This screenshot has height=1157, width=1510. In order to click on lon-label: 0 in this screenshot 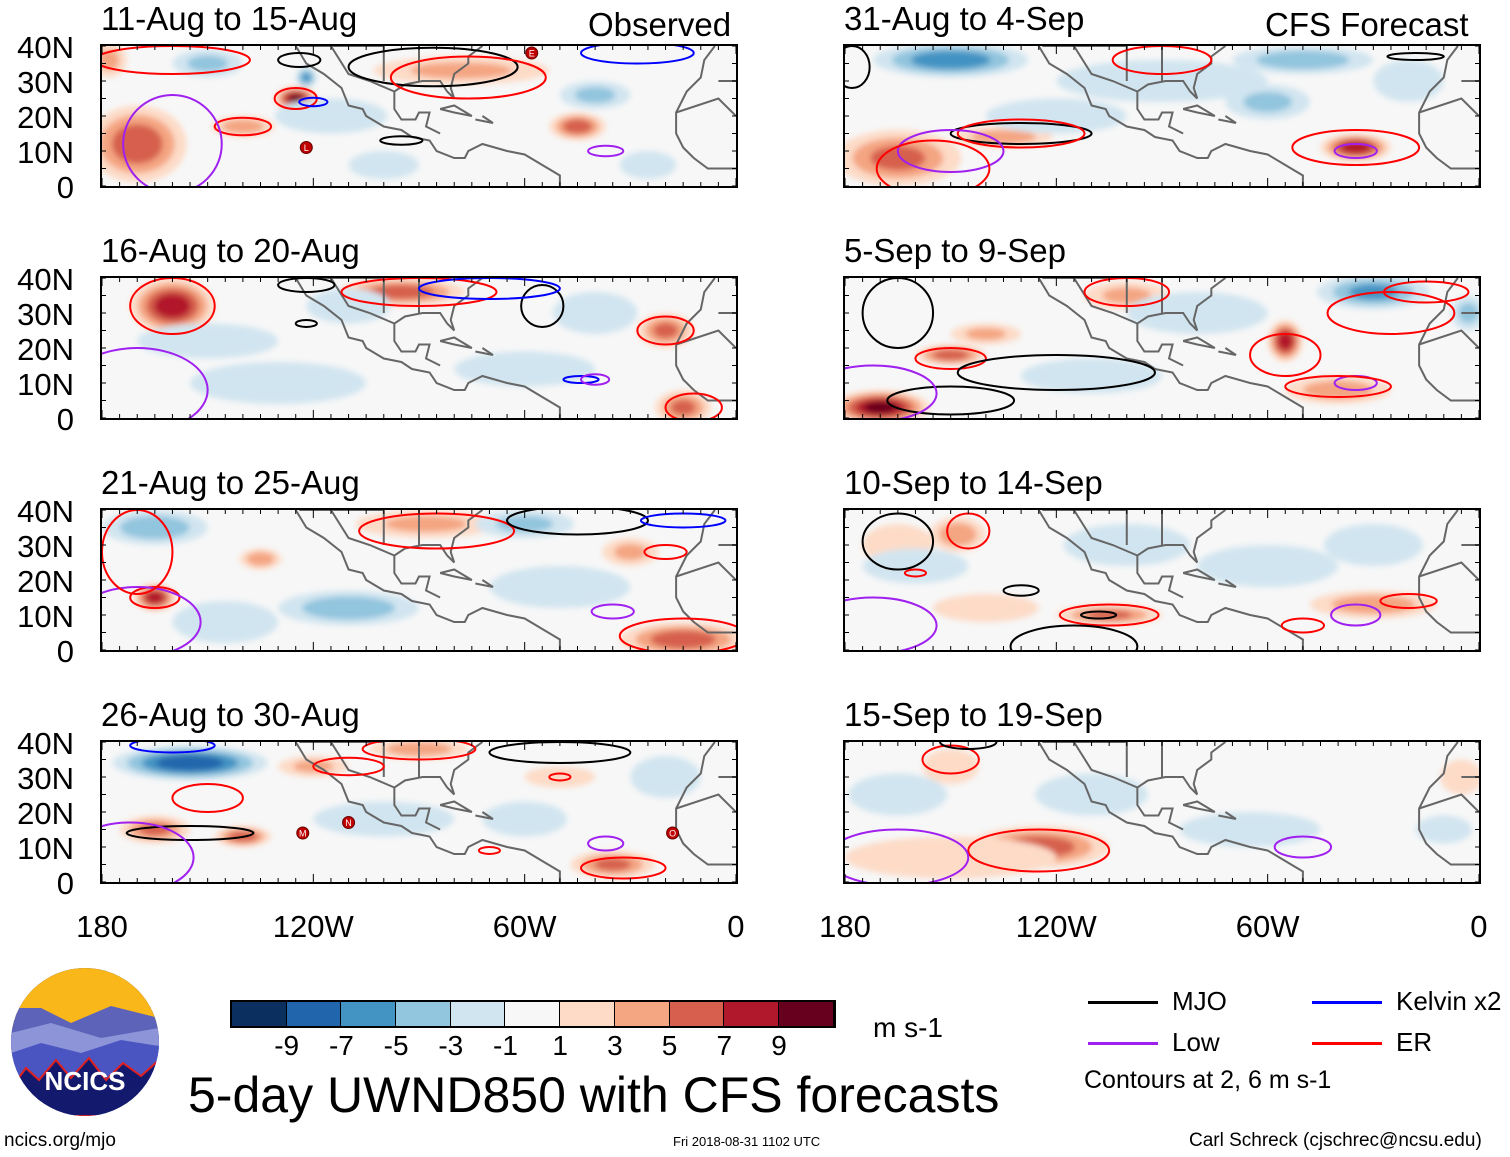, I will do `click(736, 926)`.